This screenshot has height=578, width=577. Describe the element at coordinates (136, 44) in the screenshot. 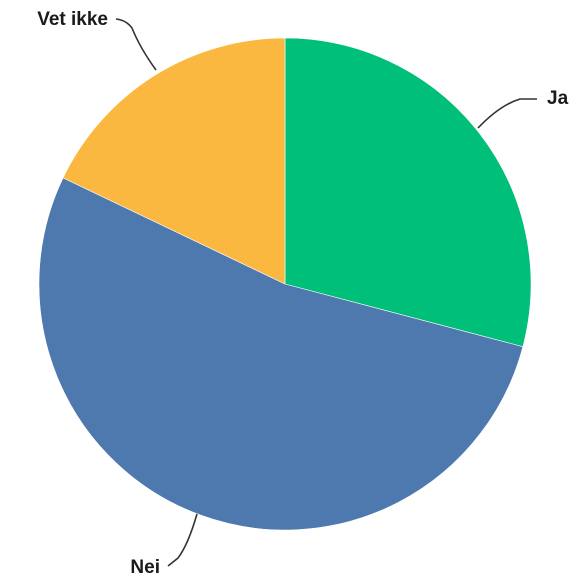

I see `leader-line-vet-ikke` at that location.